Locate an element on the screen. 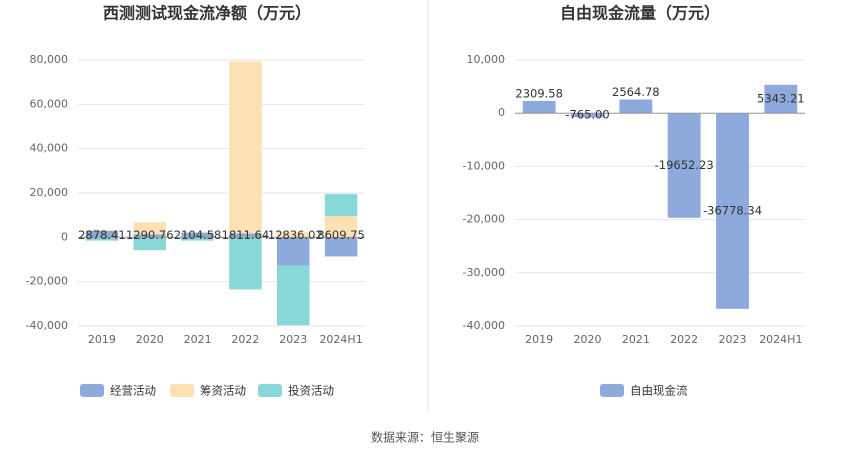 The height and width of the screenshot is (459, 850). data-label: 2104.58 is located at coordinates (198, 235).